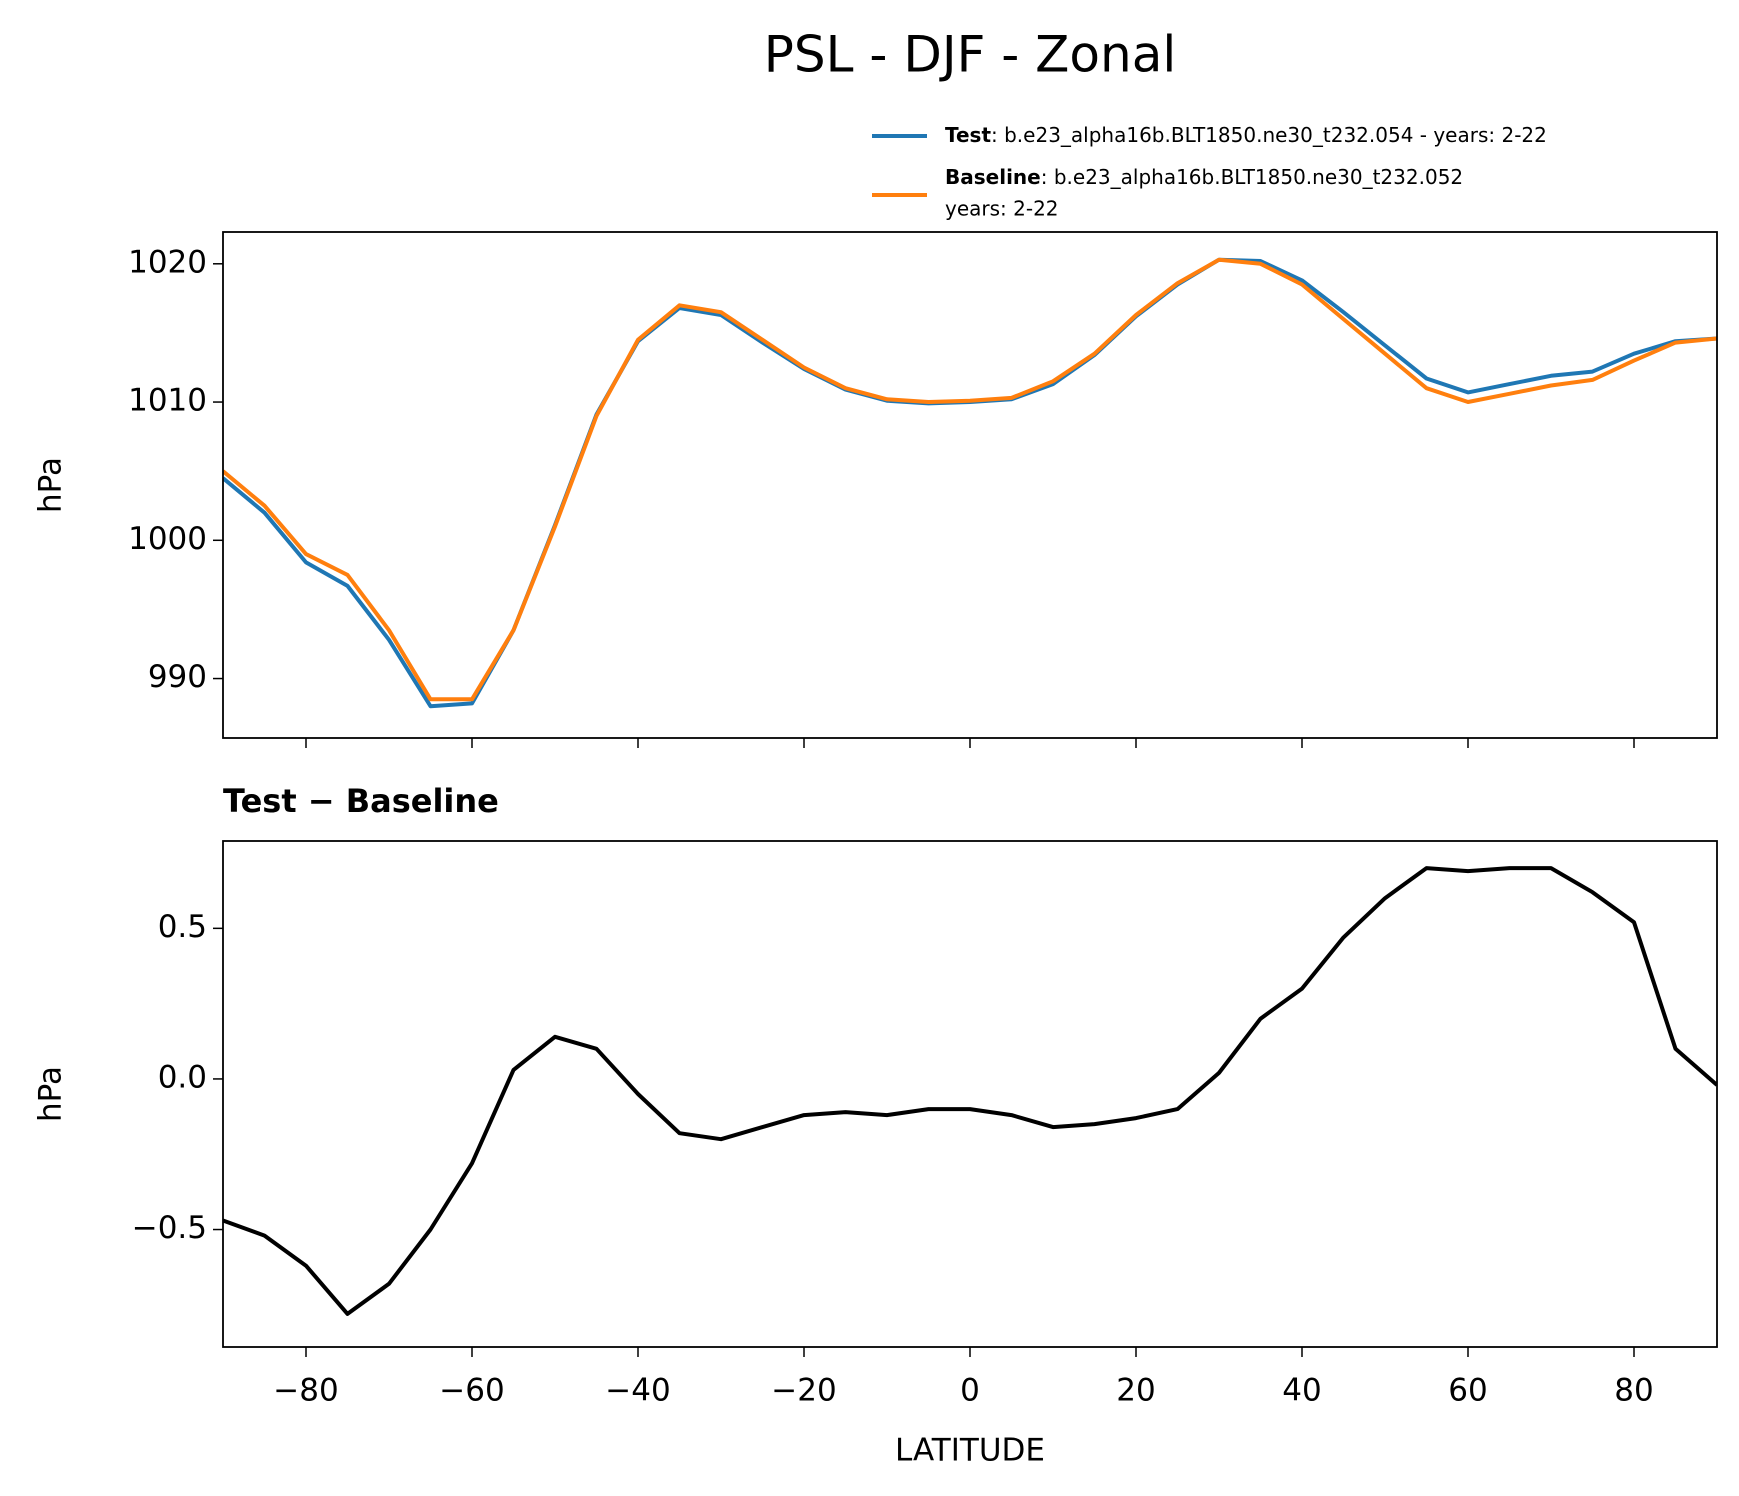  Describe the element at coordinates (182, 1077) in the screenshot. I see `y-tick-label: 0.0` at that location.